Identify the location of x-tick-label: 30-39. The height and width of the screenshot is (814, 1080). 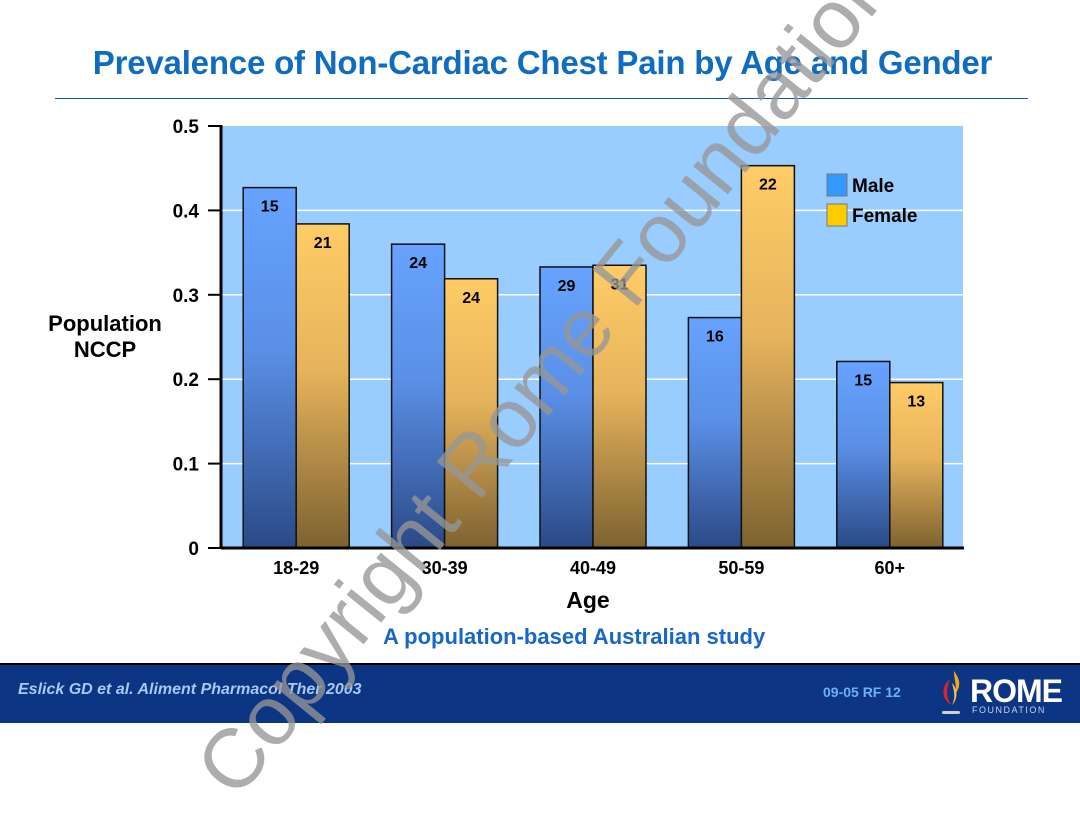
(445, 568).